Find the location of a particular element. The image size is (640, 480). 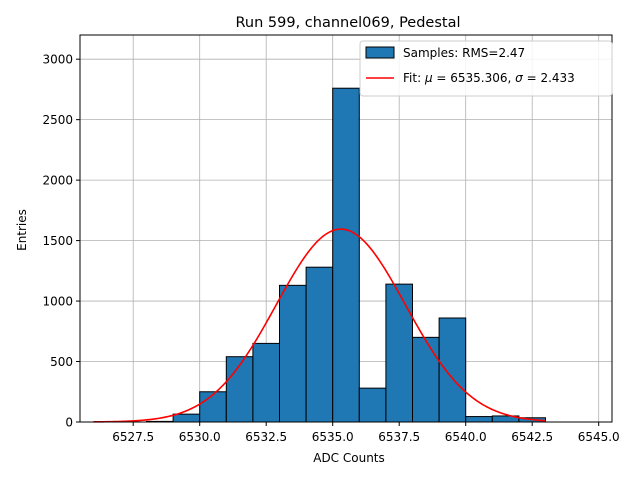

x-tick-label-4: 6537.5 is located at coordinates (399, 437).